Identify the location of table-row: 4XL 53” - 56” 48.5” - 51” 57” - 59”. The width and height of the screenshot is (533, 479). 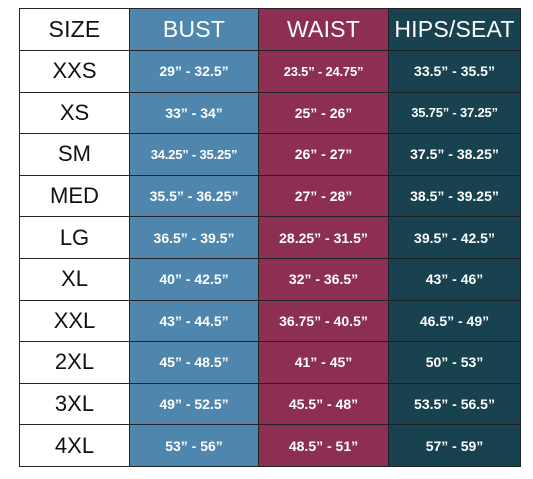
(270, 445).